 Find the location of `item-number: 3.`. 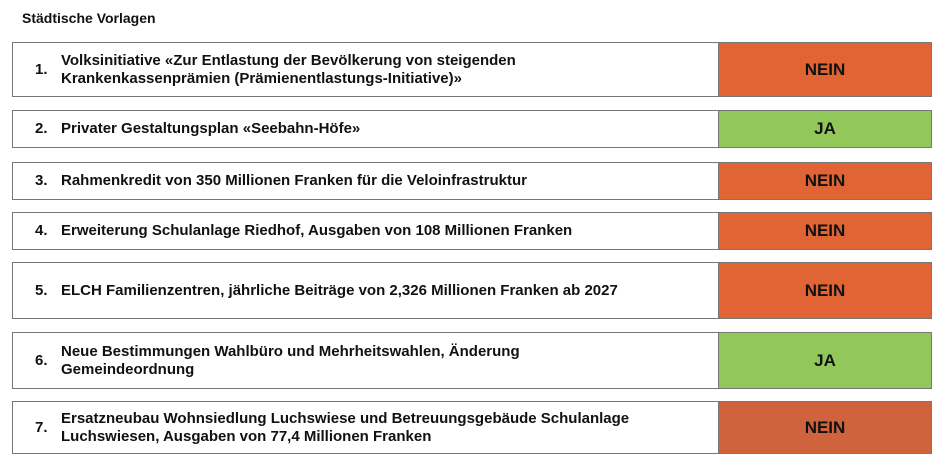

item-number: 3. is located at coordinates (41, 180).